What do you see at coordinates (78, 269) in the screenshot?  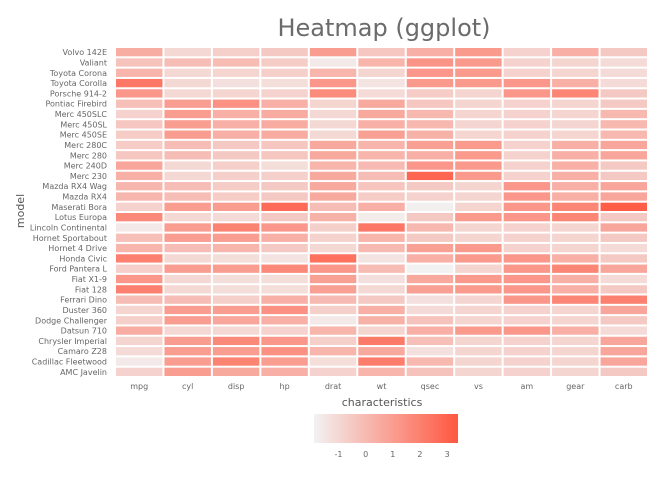 I see `row-label: Ford Pantera L` at bounding box center [78, 269].